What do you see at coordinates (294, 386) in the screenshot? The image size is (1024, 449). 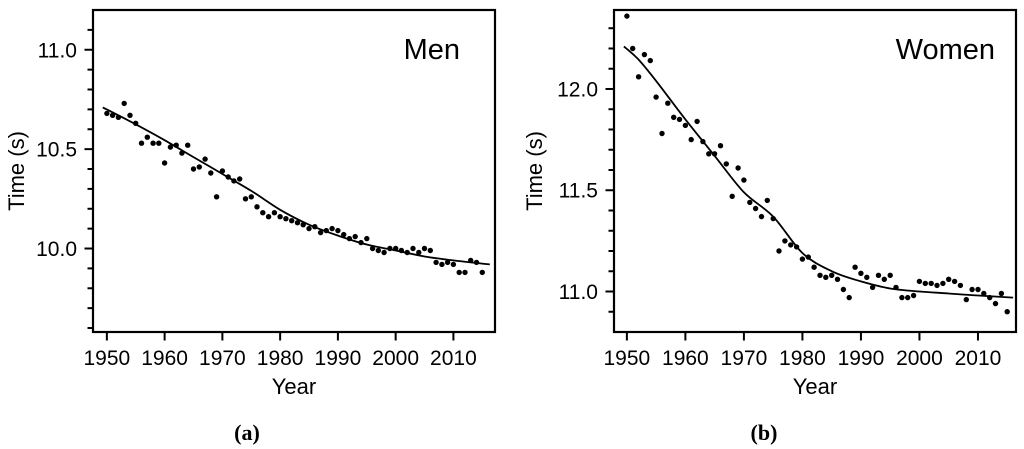 I see `x-axis-label: Year` at bounding box center [294, 386].